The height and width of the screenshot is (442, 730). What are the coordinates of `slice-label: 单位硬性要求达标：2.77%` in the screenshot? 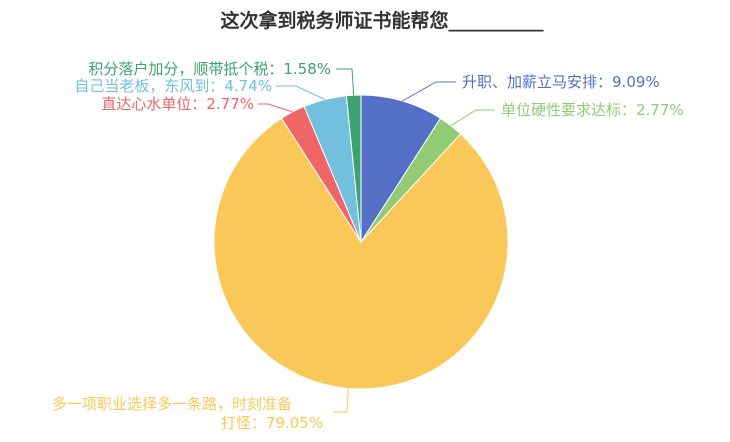 It's located at (592, 110).